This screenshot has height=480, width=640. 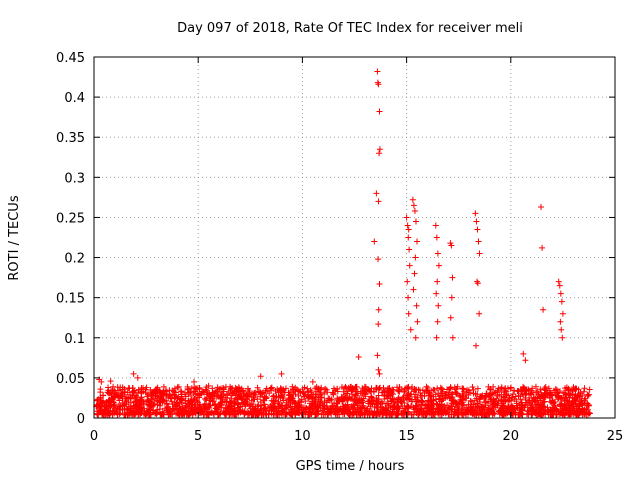 What do you see at coordinates (70, 299) in the screenshot?
I see `y-tick-label: 0.15` at bounding box center [70, 299].